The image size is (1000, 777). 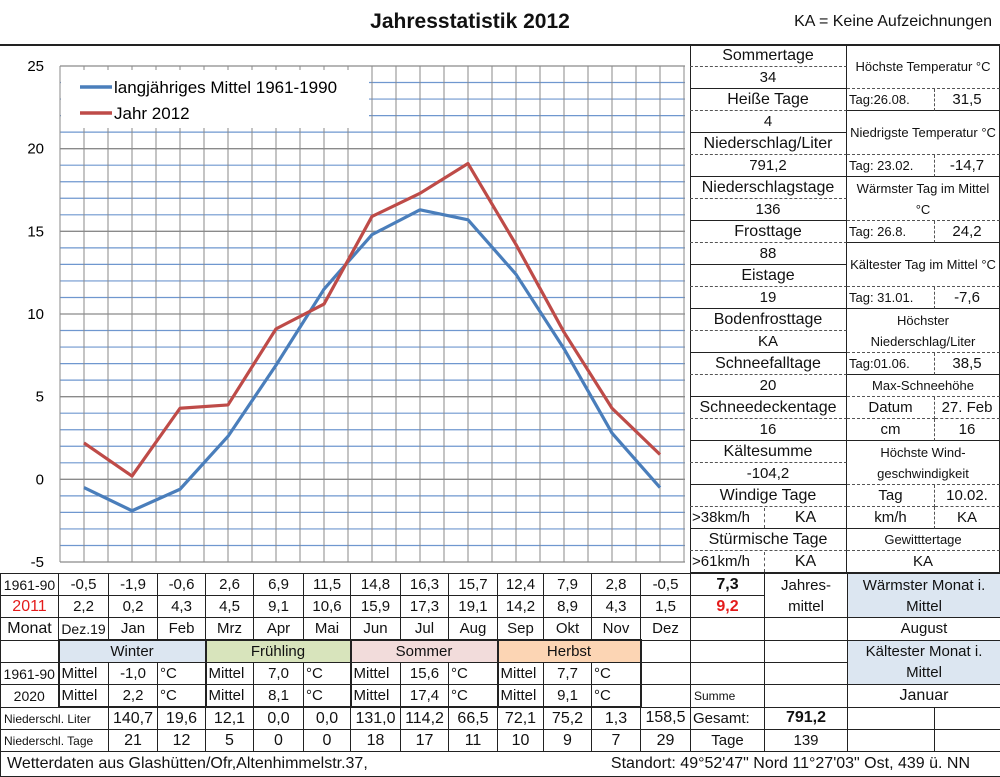 What do you see at coordinates (152, 113) in the screenshot?
I see `legend-label: Jahr 2012` at bounding box center [152, 113].